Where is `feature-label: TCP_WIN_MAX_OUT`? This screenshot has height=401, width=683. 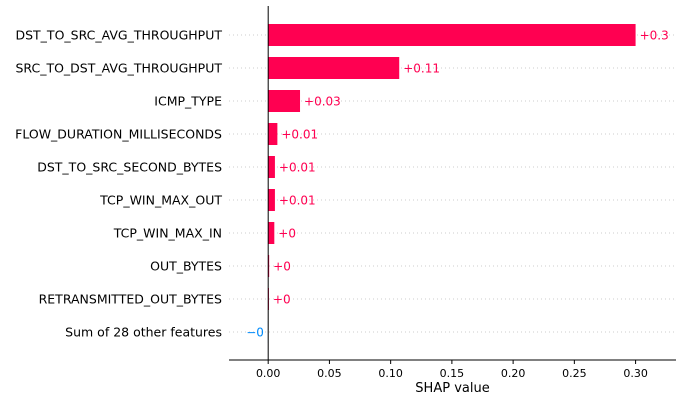
feature-label: TCP_WIN_MAX_OUT is located at coordinates (160, 200).